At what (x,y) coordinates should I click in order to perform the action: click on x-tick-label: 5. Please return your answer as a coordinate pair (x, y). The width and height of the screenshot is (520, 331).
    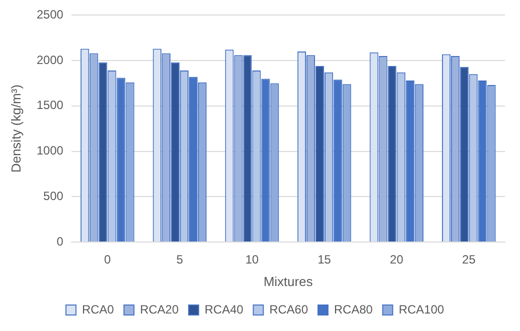
    Looking at the image, I should click on (180, 259).